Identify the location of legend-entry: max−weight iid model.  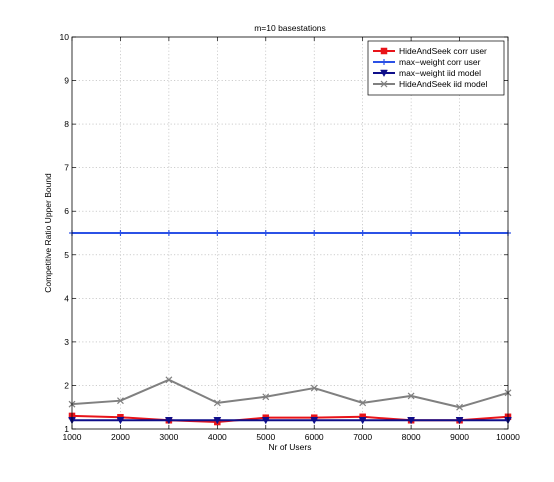
(427, 73).